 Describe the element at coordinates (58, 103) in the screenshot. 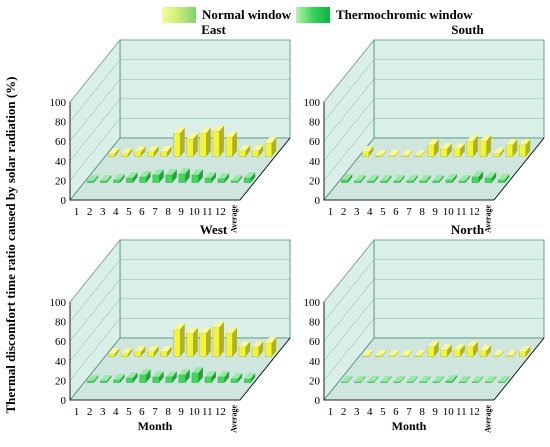

I see `y-tick-label: 100` at that location.